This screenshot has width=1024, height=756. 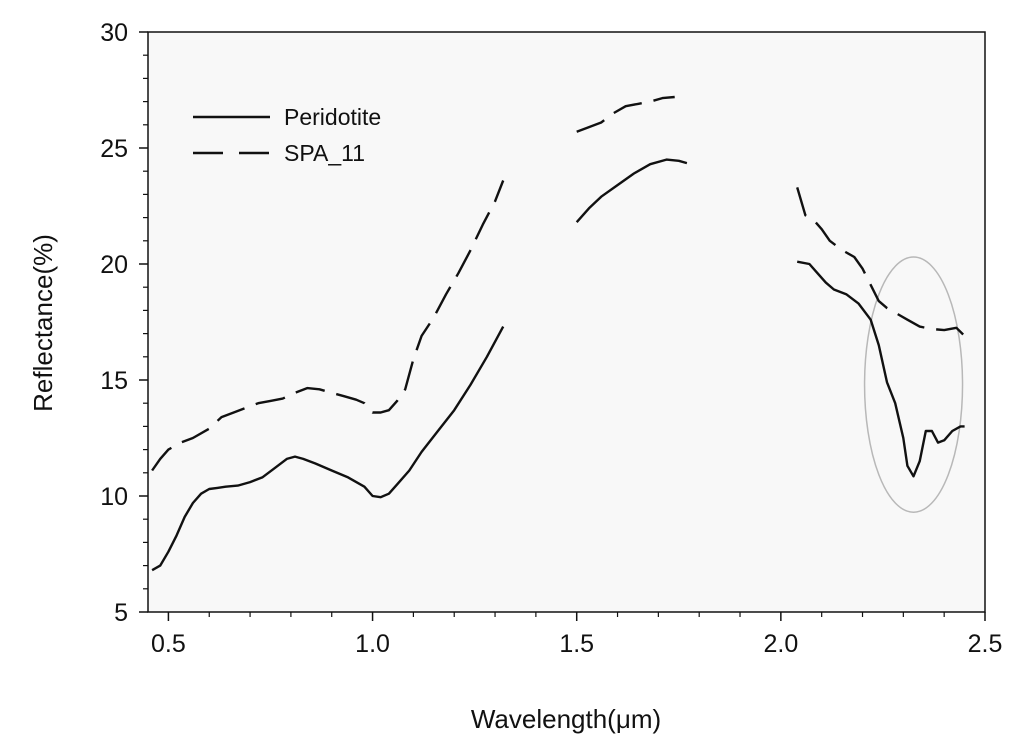 I want to click on x-tick-label: 2.5, so click(x=985, y=644).